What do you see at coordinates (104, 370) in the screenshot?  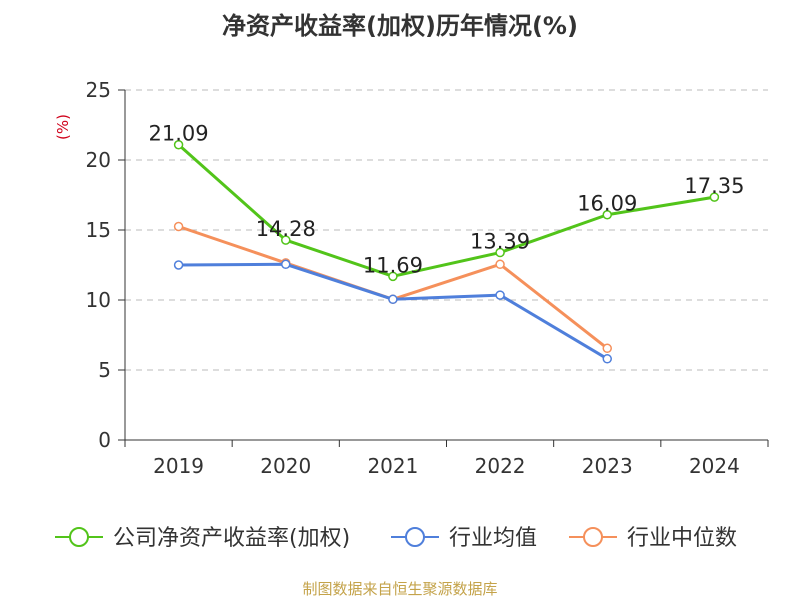 I see `y-tick-label: 5` at bounding box center [104, 370].